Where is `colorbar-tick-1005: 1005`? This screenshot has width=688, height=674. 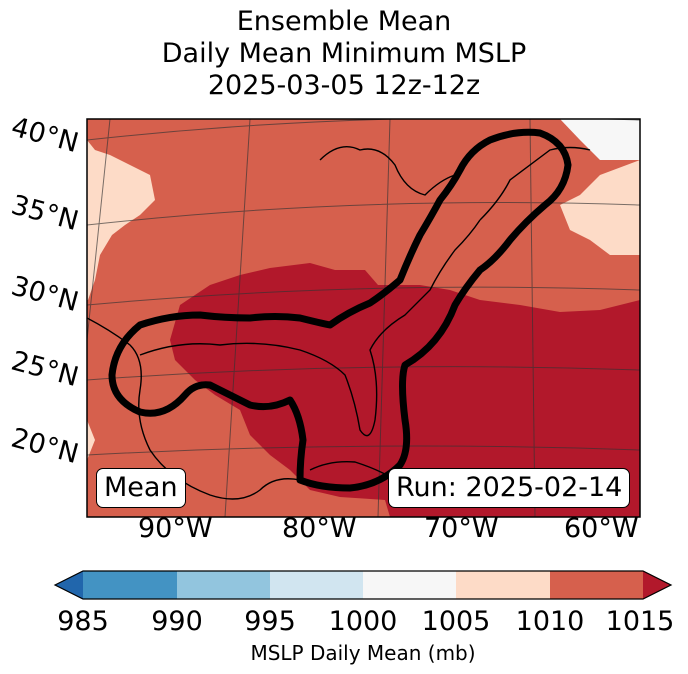 colorbar-tick-1005: 1005 is located at coordinates (456, 621).